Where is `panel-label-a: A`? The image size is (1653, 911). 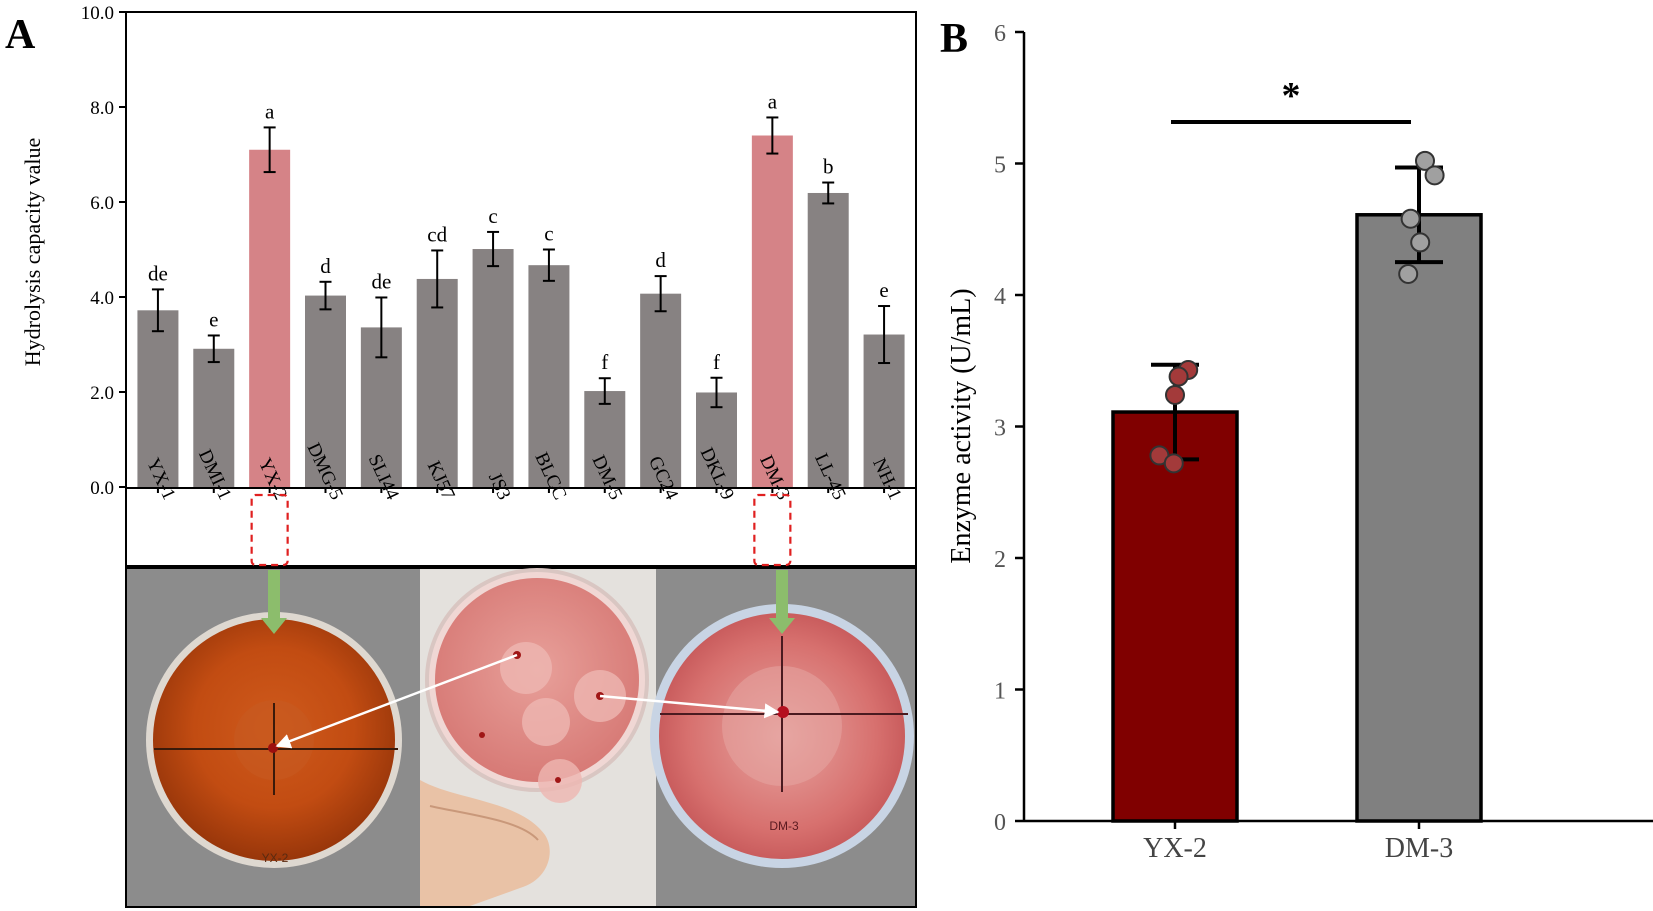
panel-label-a: A is located at coordinates (20, 35).